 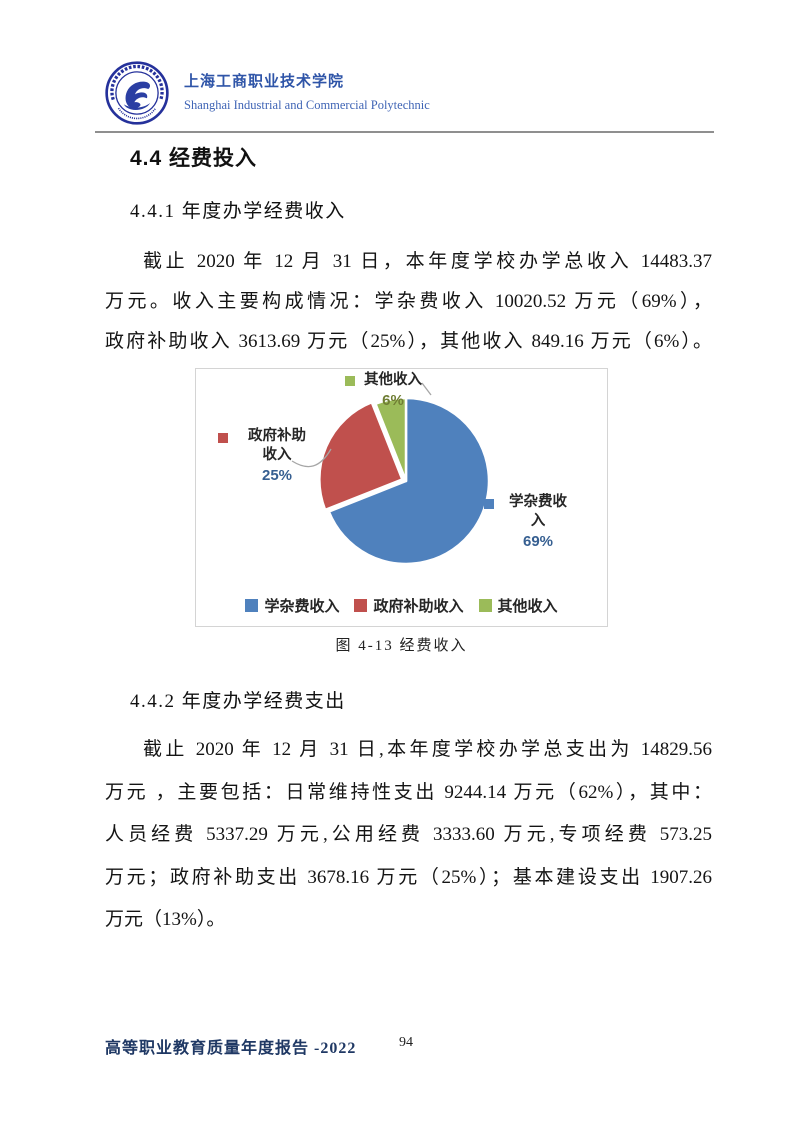 I want to click on legend-item-tuition: 学杂费收入, so click(x=292, y=605).